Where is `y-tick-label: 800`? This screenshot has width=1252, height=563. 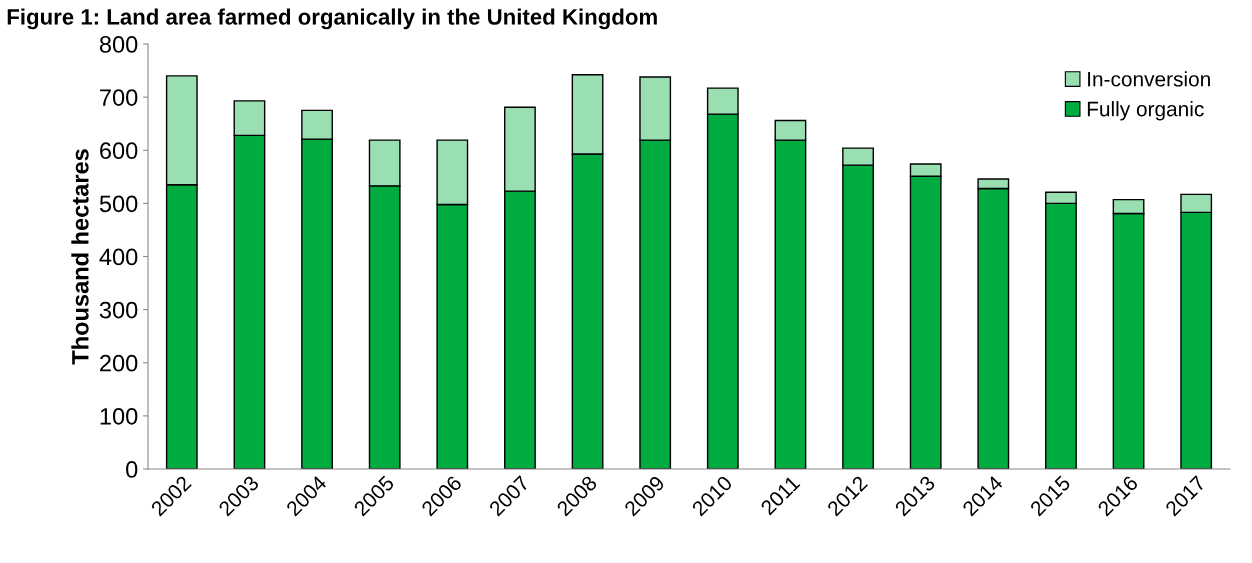
y-tick-label: 800 is located at coordinates (118, 44).